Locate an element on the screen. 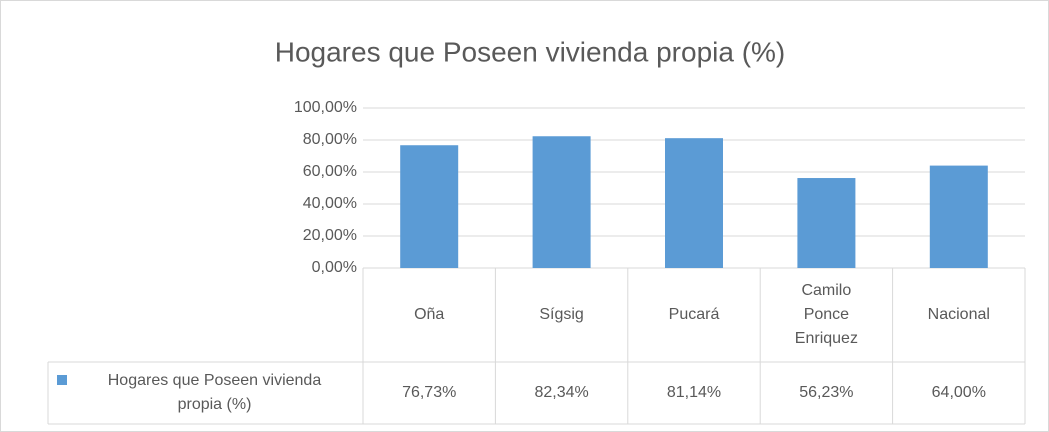 The image size is (1049, 432). category-cell-text: Oña is located at coordinates (429, 314).